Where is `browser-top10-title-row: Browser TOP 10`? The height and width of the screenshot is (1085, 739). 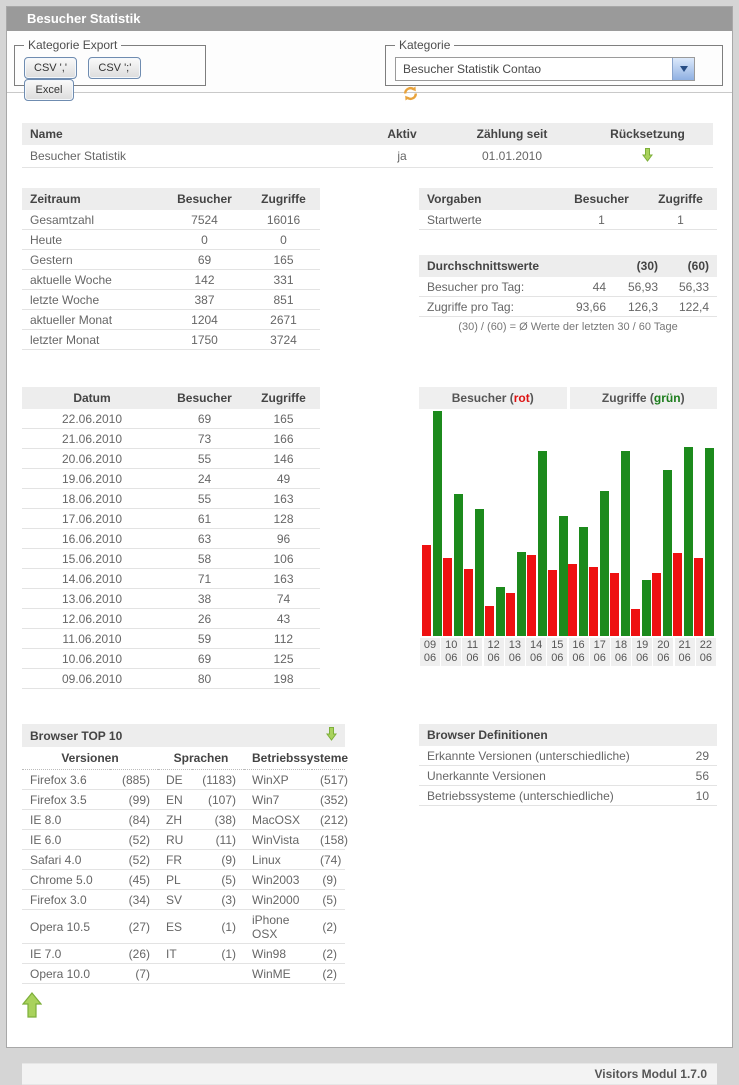
browser-top10-title-row: Browser TOP 10 is located at coordinates (183, 735).